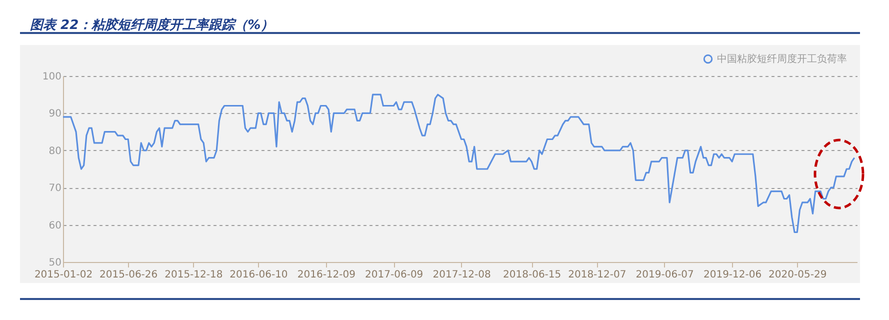 This screenshot has width=889, height=320. I want to click on x-tick-label: 2015-06-26, so click(129, 275).